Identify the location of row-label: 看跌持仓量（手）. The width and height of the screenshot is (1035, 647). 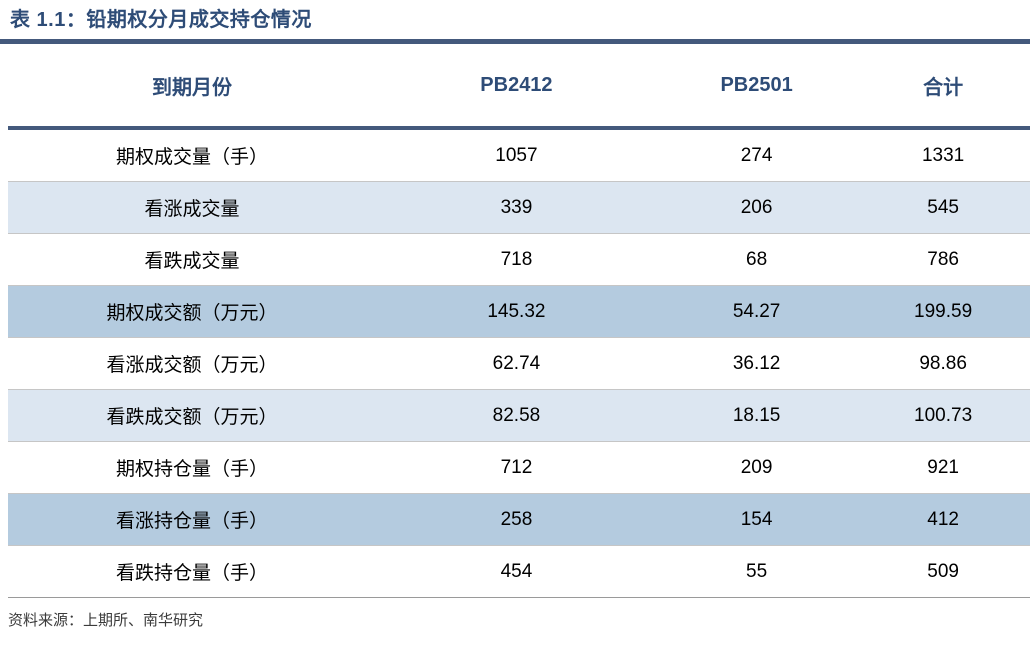
(192, 571).